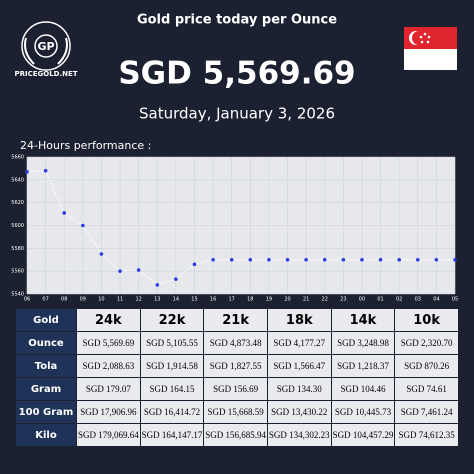 This screenshot has height=474, width=474. What do you see at coordinates (17, 226) in the screenshot?
I see `y-tick-label: 5600` at bounding box center [17, 226].